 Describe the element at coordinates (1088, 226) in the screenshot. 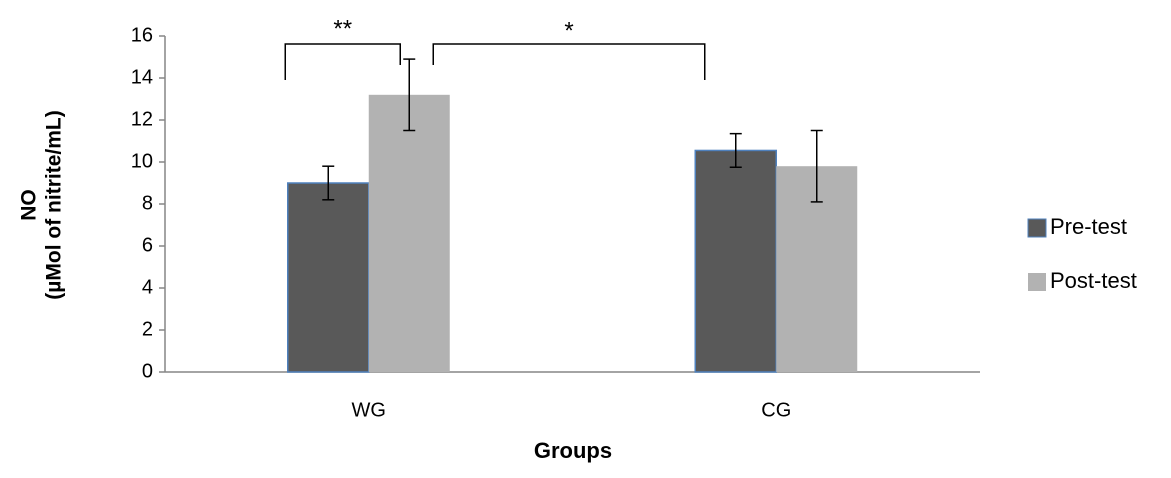

I see `legend-label: Pre-test` at that location.